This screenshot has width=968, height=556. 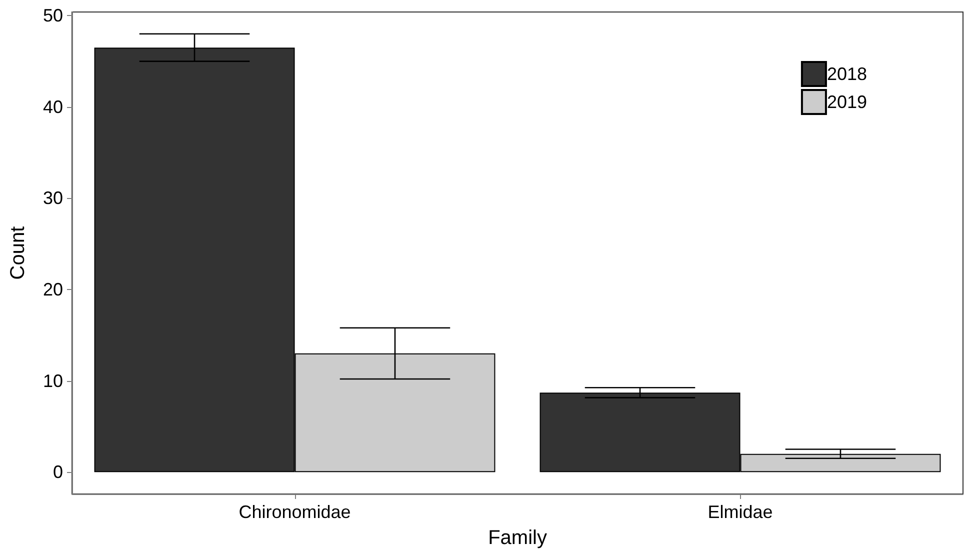 I want to click on legend-label: 2018, so click(x=847, y=74).